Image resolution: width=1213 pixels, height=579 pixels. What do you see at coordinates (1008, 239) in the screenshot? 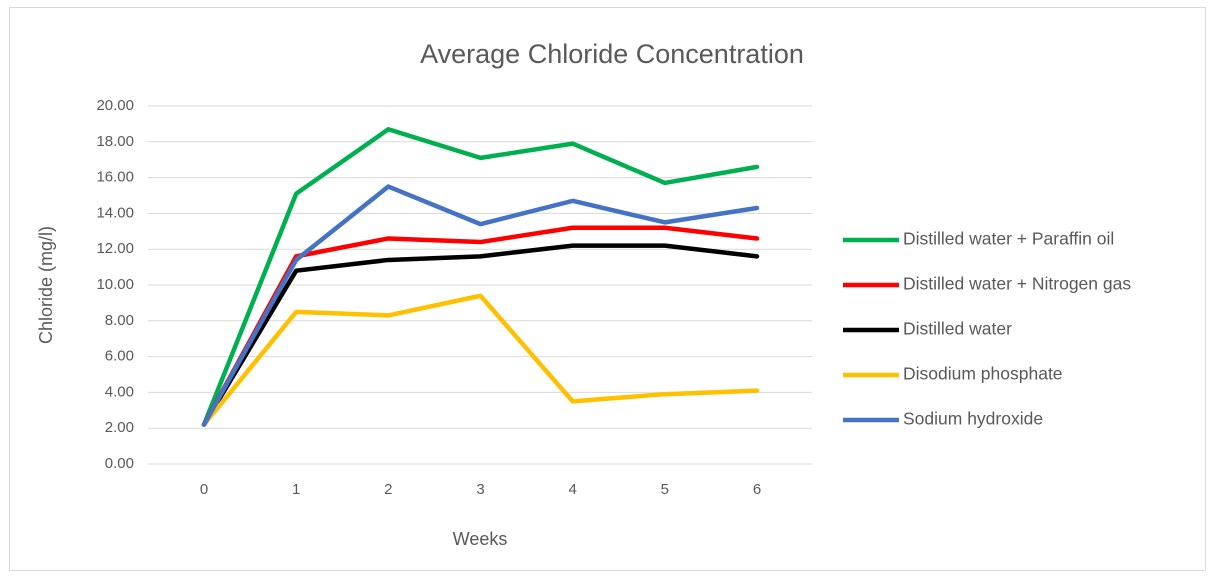
I see `legend-label: Distilled water + Paraffin oil` at bounding box center [1008, 239].